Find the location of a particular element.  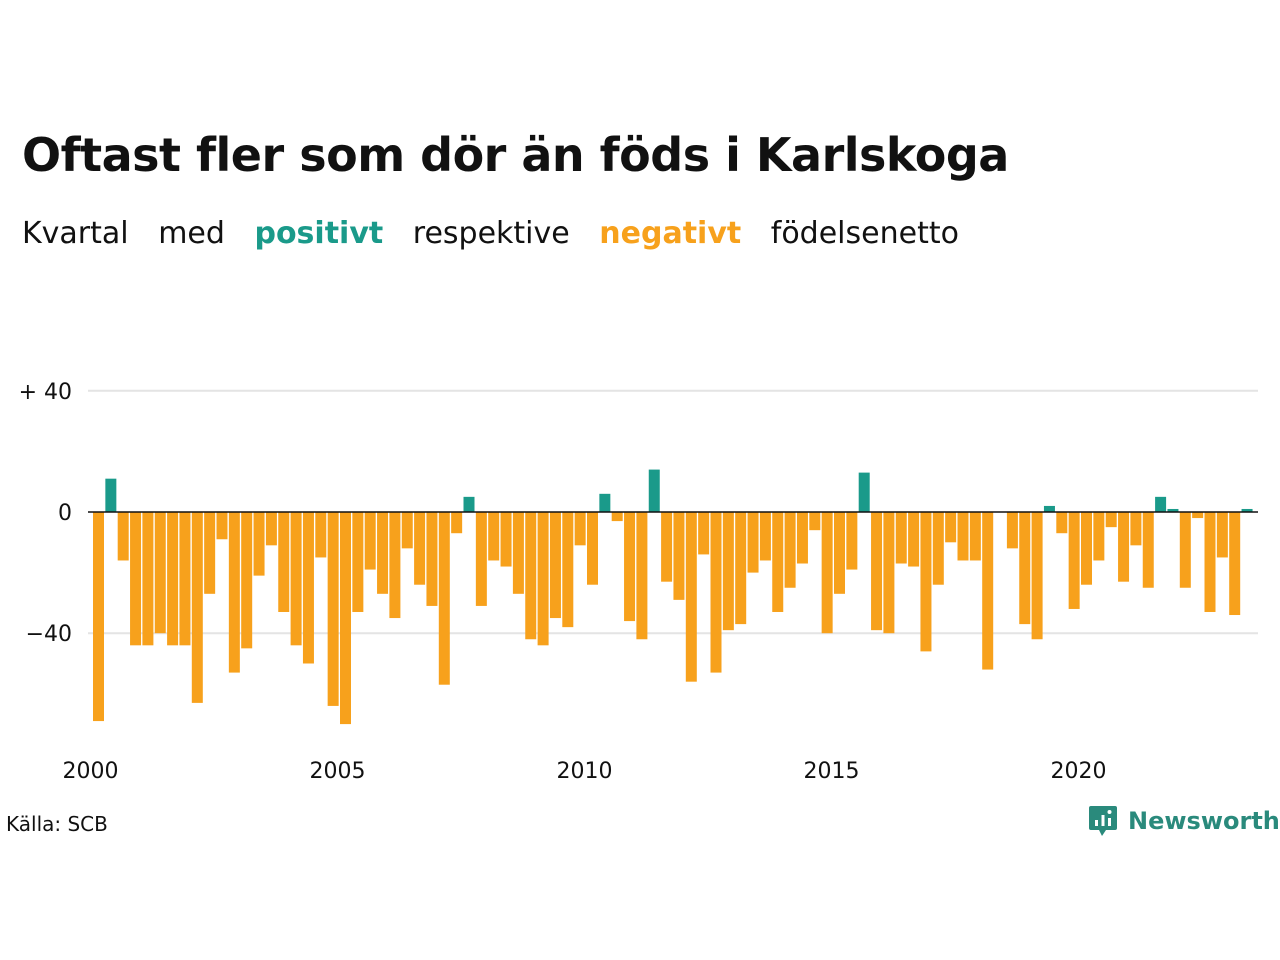

source-note: Källa: SCB is located at coordinates (57, 824).